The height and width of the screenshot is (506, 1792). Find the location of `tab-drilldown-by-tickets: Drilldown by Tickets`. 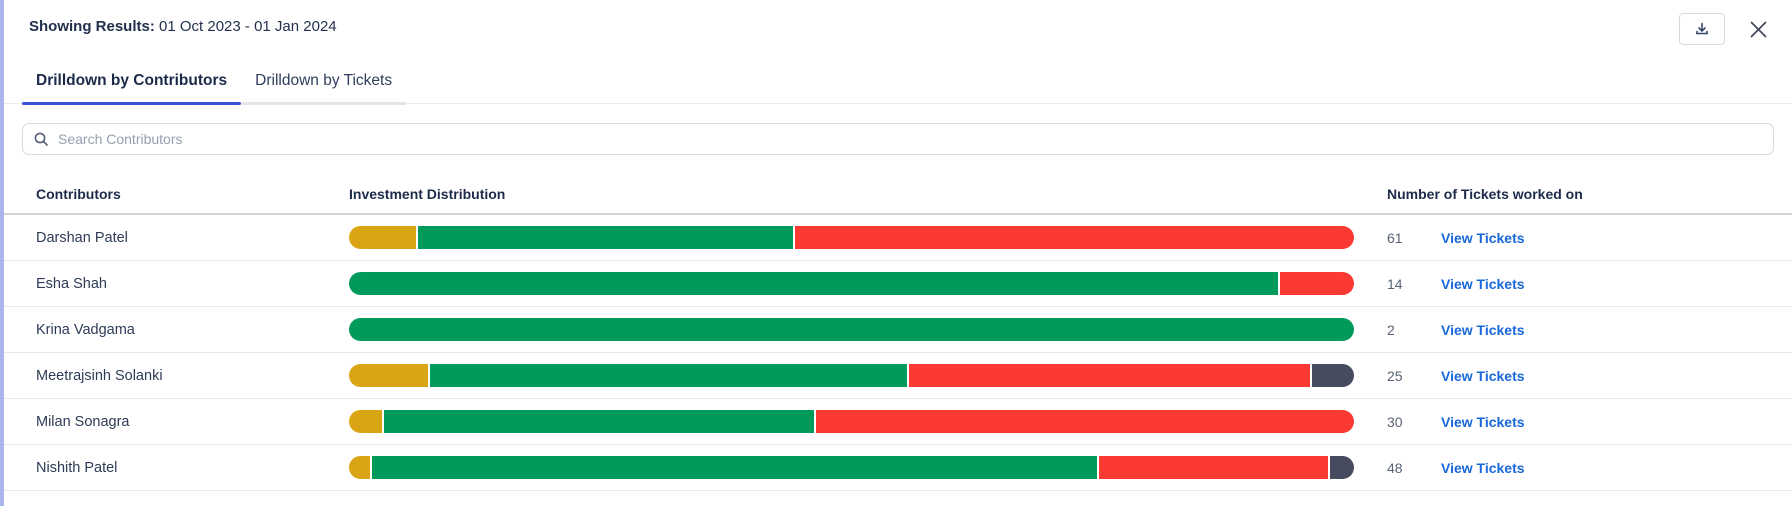

tab-drilldown-by-tickets: Drilldown by Tickets is located at coordinates (324, 83).